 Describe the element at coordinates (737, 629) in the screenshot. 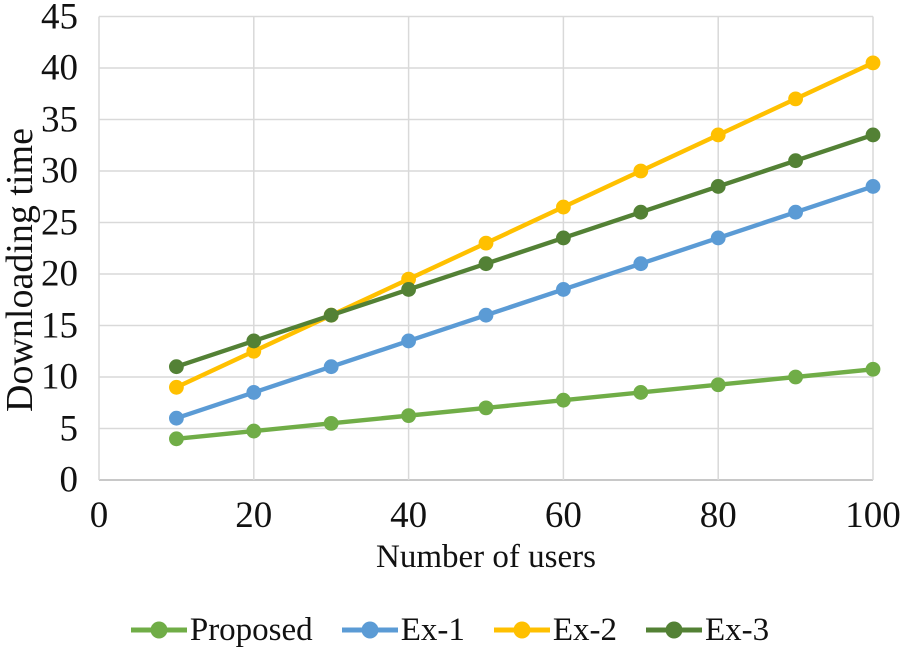

I see `legend-label: Ex-3` at that location.